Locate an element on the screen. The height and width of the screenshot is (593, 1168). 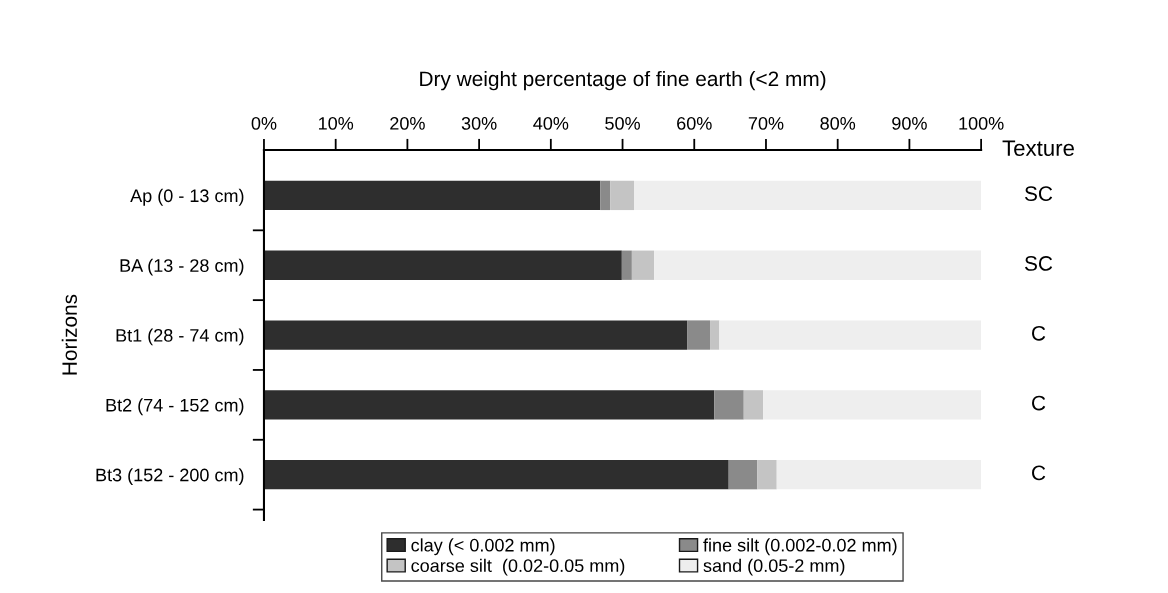
x-tick-label: 100% is located at coordinates (981, 123).